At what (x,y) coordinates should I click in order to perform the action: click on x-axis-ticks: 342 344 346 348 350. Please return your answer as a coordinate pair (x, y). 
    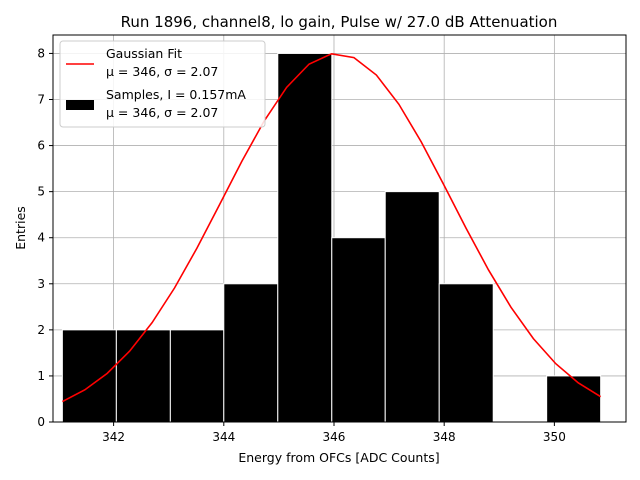
    Looking at the image, I should click on (334, 433).